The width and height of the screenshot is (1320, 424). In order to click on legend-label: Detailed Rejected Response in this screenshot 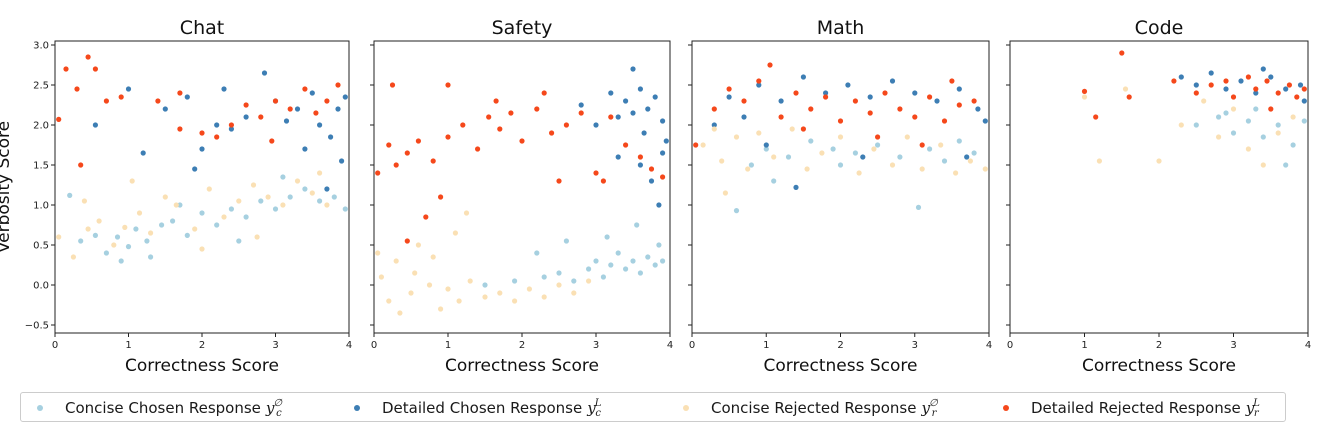, I will do `click(1136, 408)`.